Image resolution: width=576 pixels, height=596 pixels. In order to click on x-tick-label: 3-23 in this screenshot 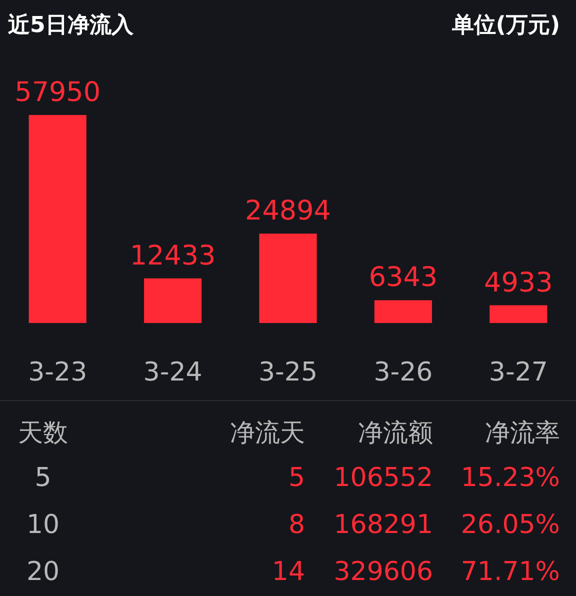, I will do `click(58, 373)`.